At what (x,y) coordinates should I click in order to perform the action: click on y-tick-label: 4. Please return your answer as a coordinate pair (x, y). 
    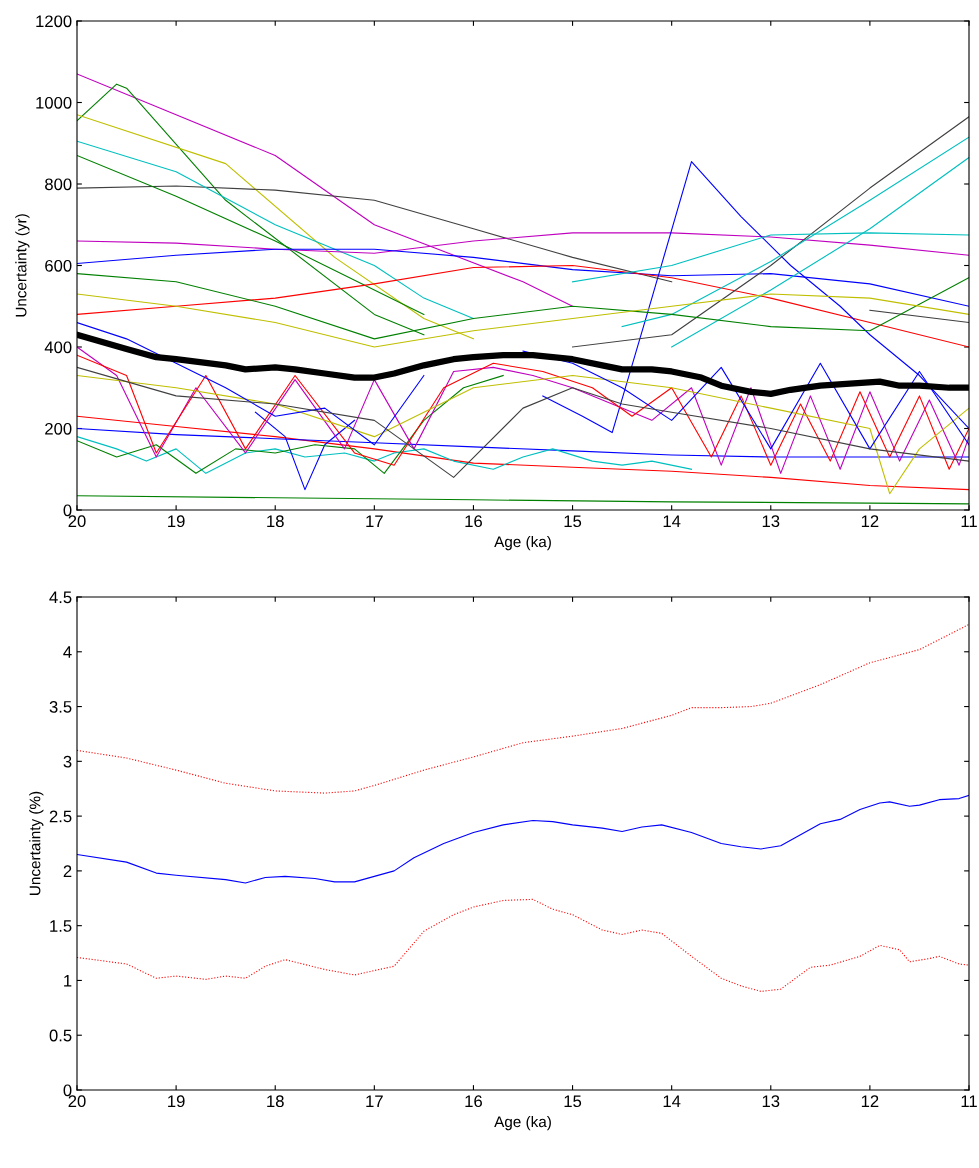
    Looking at the image, I should click on (67, 652).